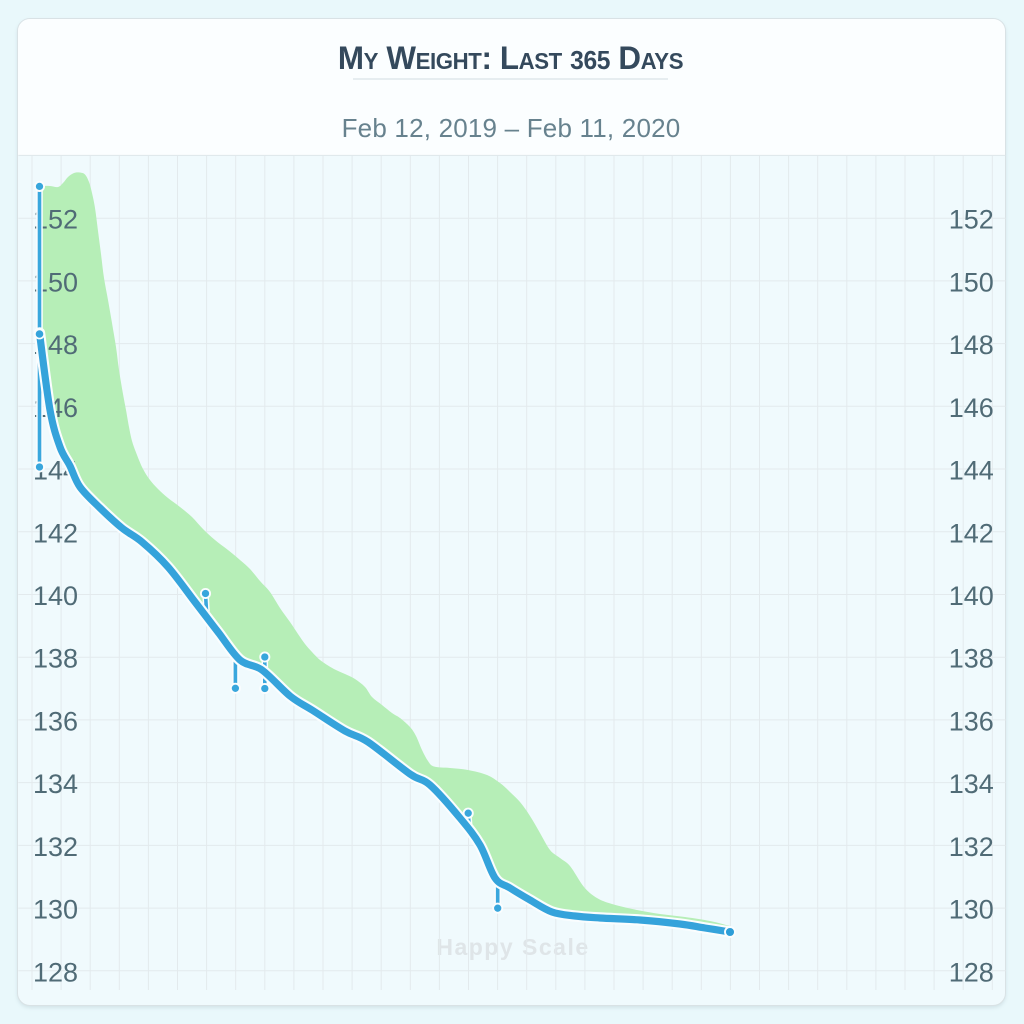  Describe the element at coordinates (971, 471) in the screenshot. I see `svg-text: 144` at that location.